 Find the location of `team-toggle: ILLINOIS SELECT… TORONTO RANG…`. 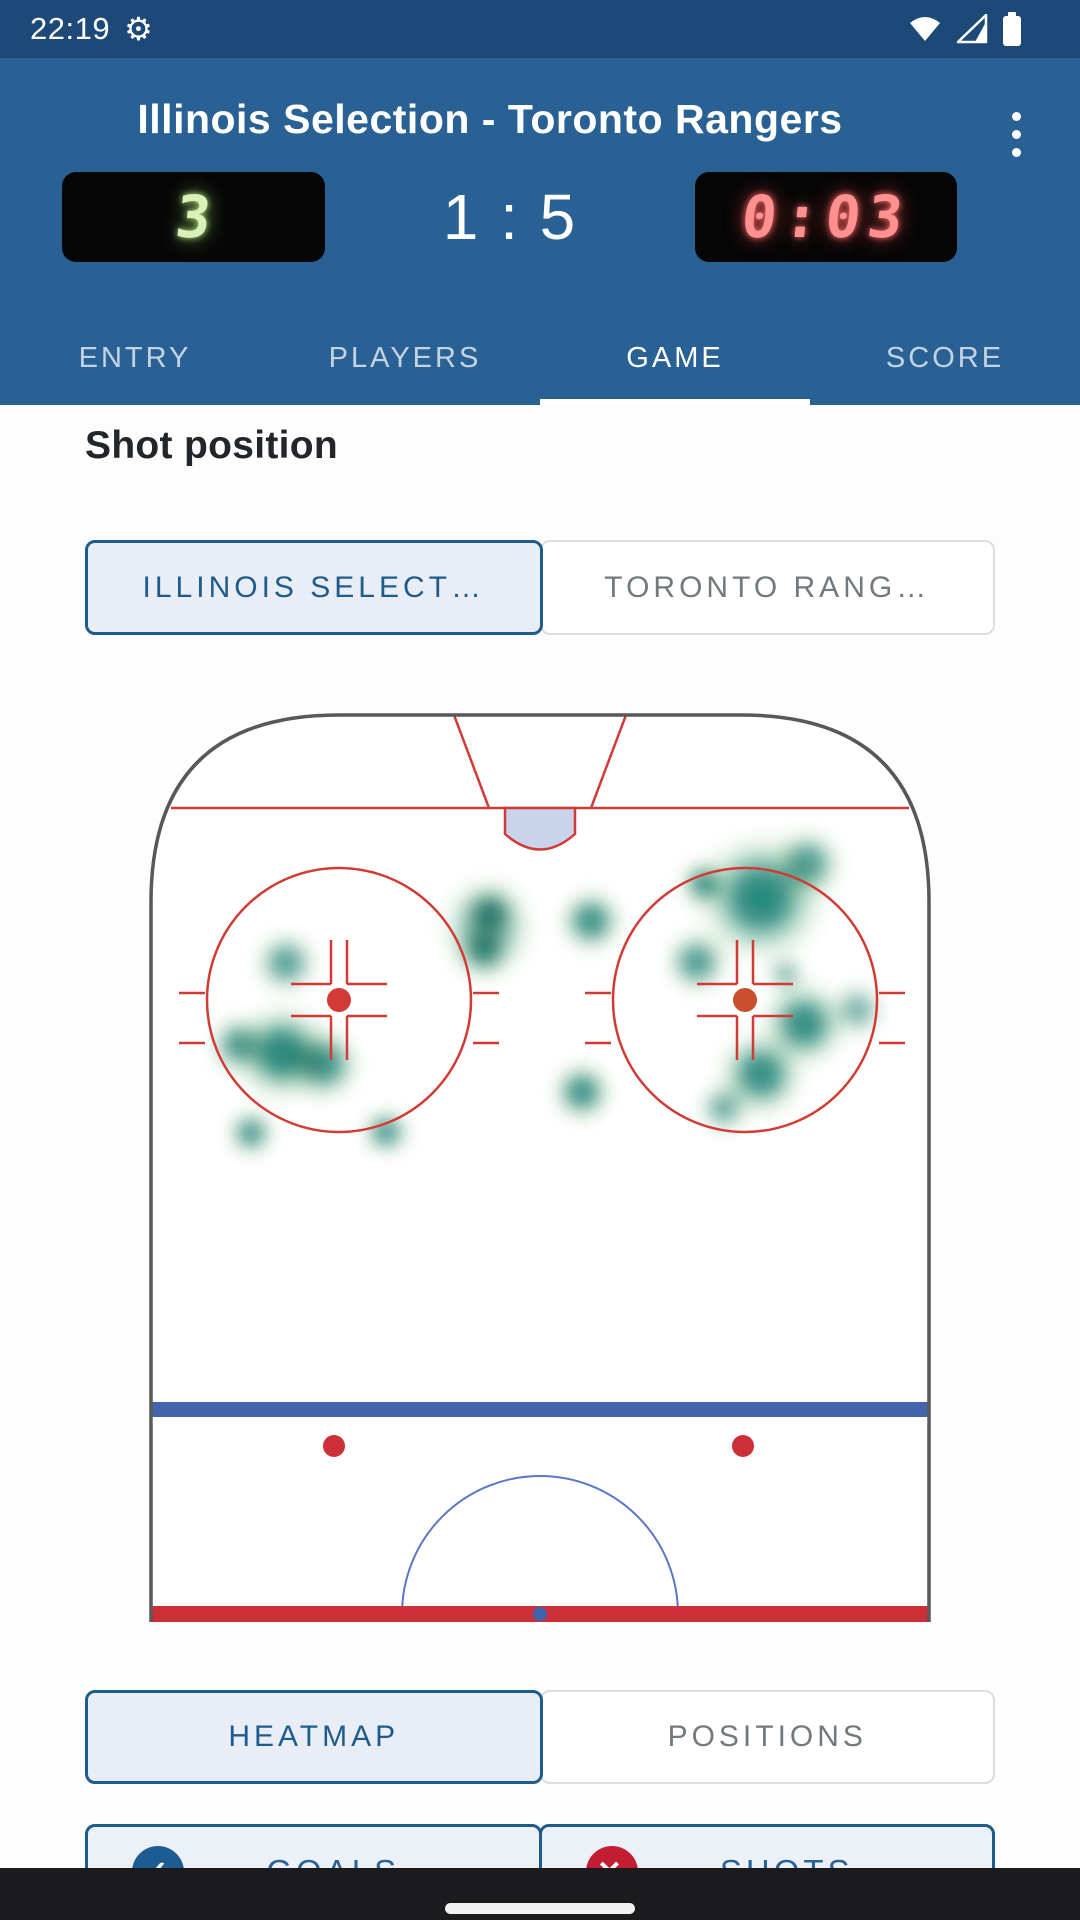

team-toggle: ILLINOIS SELECT… TORONTO RANG… is located at coordinates (540, 587).